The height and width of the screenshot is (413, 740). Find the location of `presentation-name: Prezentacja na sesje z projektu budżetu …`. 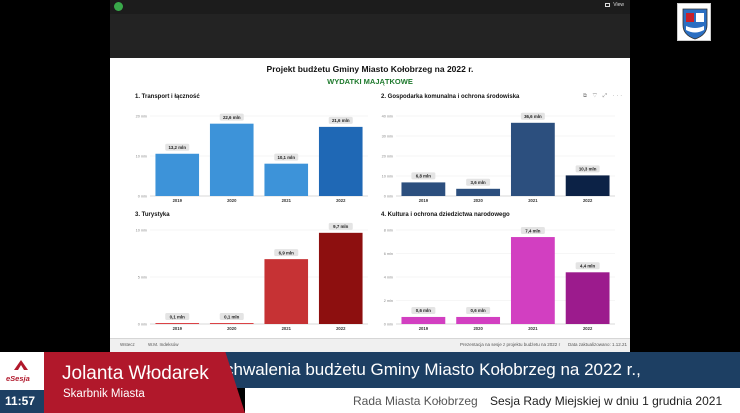

presentation-name: Prezentacja na sesje z projektu budżetu … is located at coordinates (510, 344).